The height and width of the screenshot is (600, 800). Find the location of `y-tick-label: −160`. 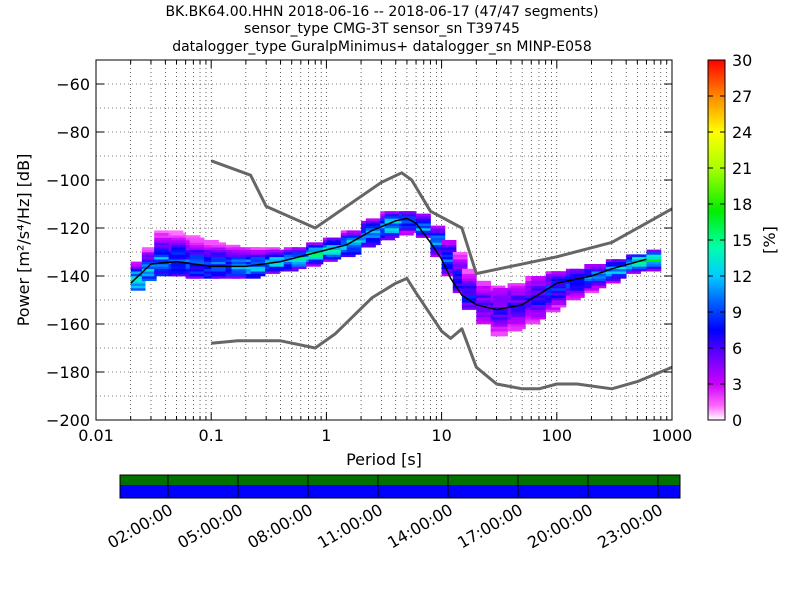

y-tick-label: −160 is located at coordinates (68, 324).